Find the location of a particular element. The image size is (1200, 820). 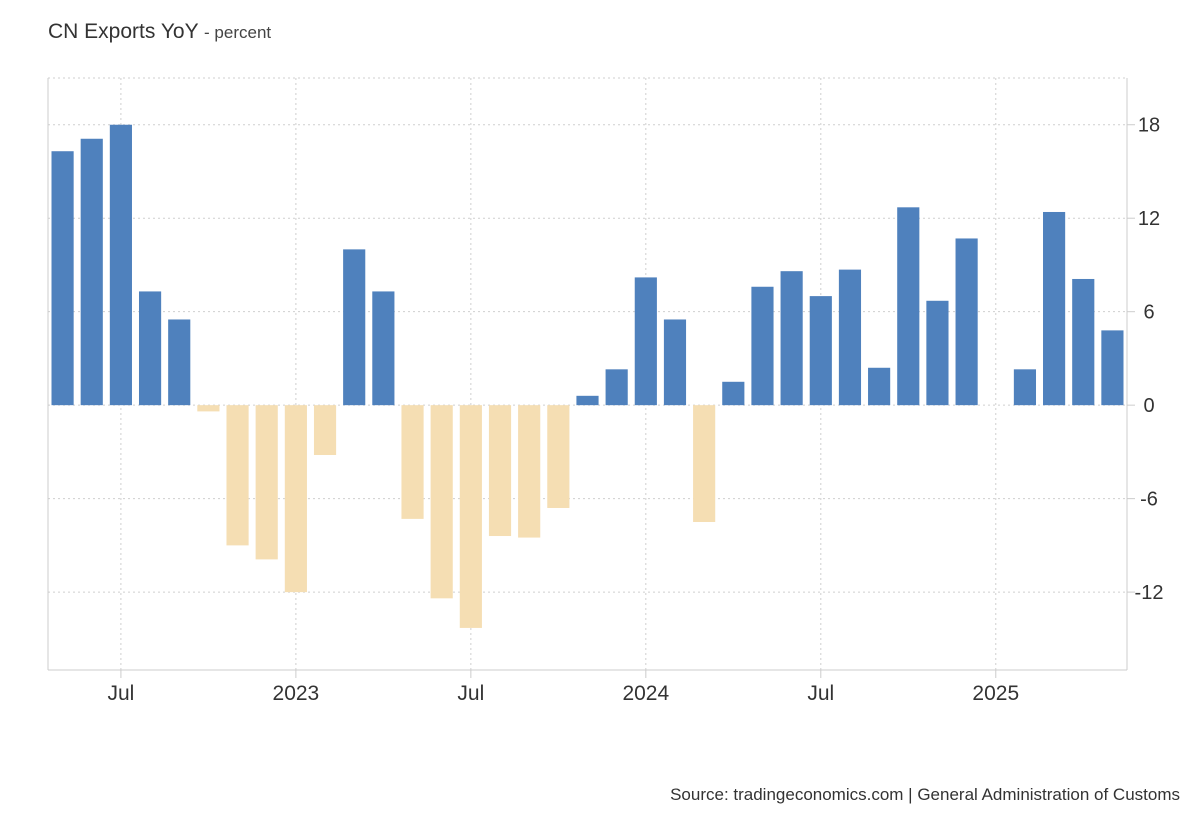

x-tick-label: 2023 is located at coordinates (296, 693).